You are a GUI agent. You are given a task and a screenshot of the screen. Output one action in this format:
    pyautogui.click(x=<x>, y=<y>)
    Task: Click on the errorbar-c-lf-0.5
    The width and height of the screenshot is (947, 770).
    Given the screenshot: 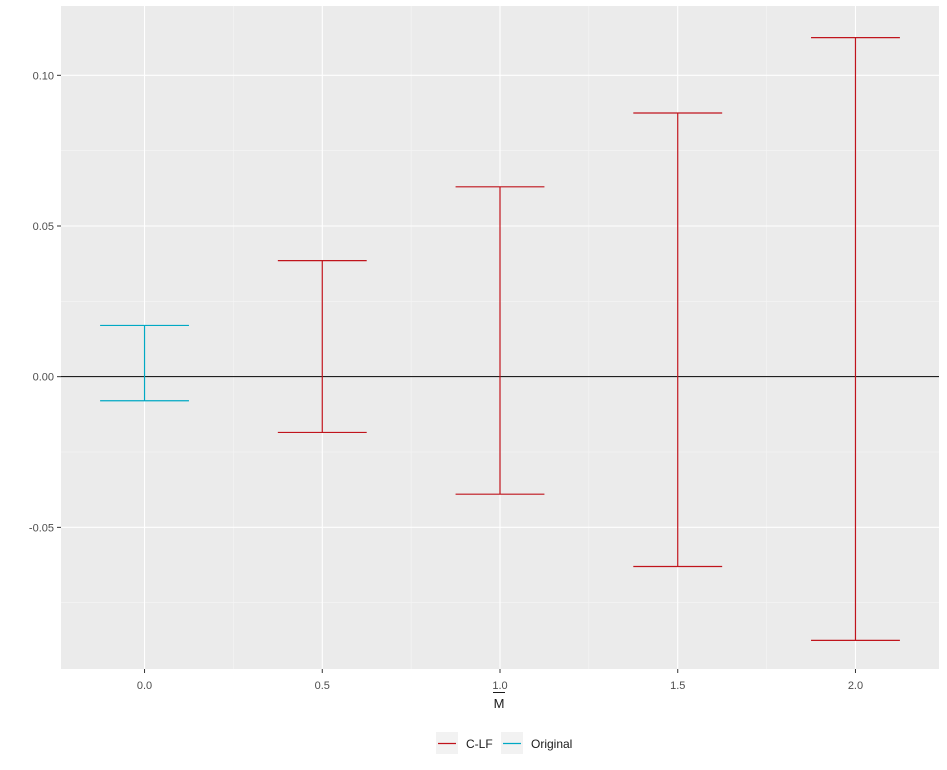 What is the action you would take?
    pyautogui.click(x=322, y=347)
    